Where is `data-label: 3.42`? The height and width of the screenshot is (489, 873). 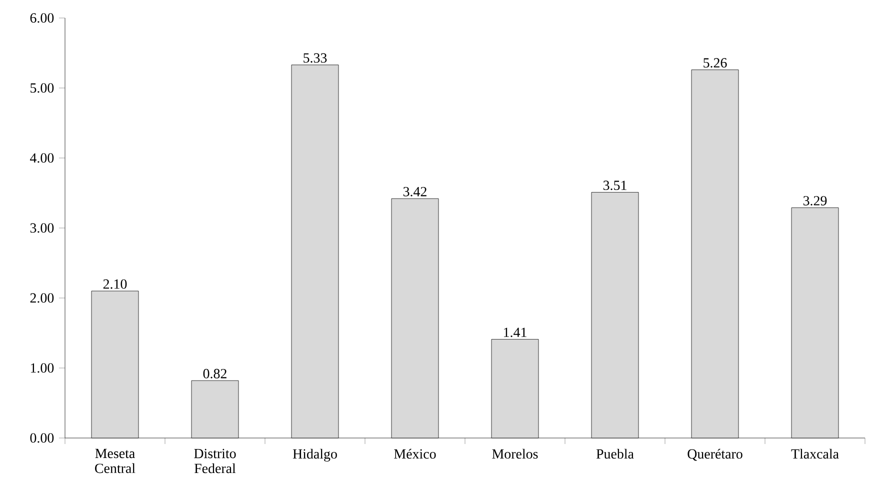 data-label: 3.42 is located at coordinates (414, 191).